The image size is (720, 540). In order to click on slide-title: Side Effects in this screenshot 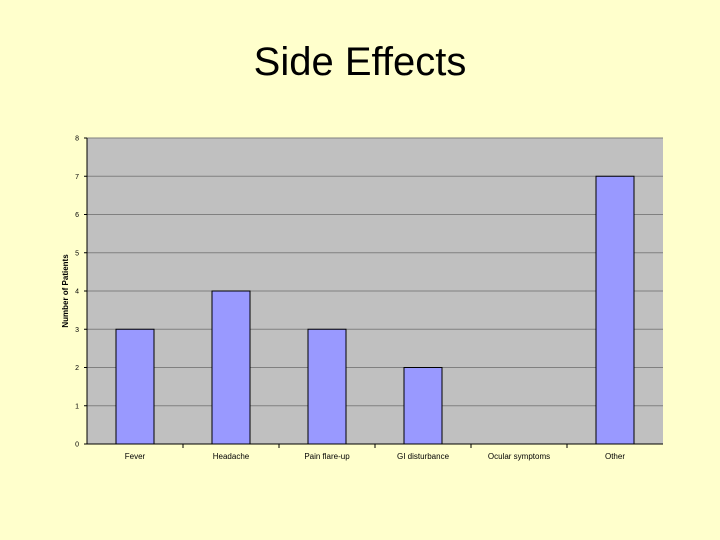, I will do `click(360, 62)`.